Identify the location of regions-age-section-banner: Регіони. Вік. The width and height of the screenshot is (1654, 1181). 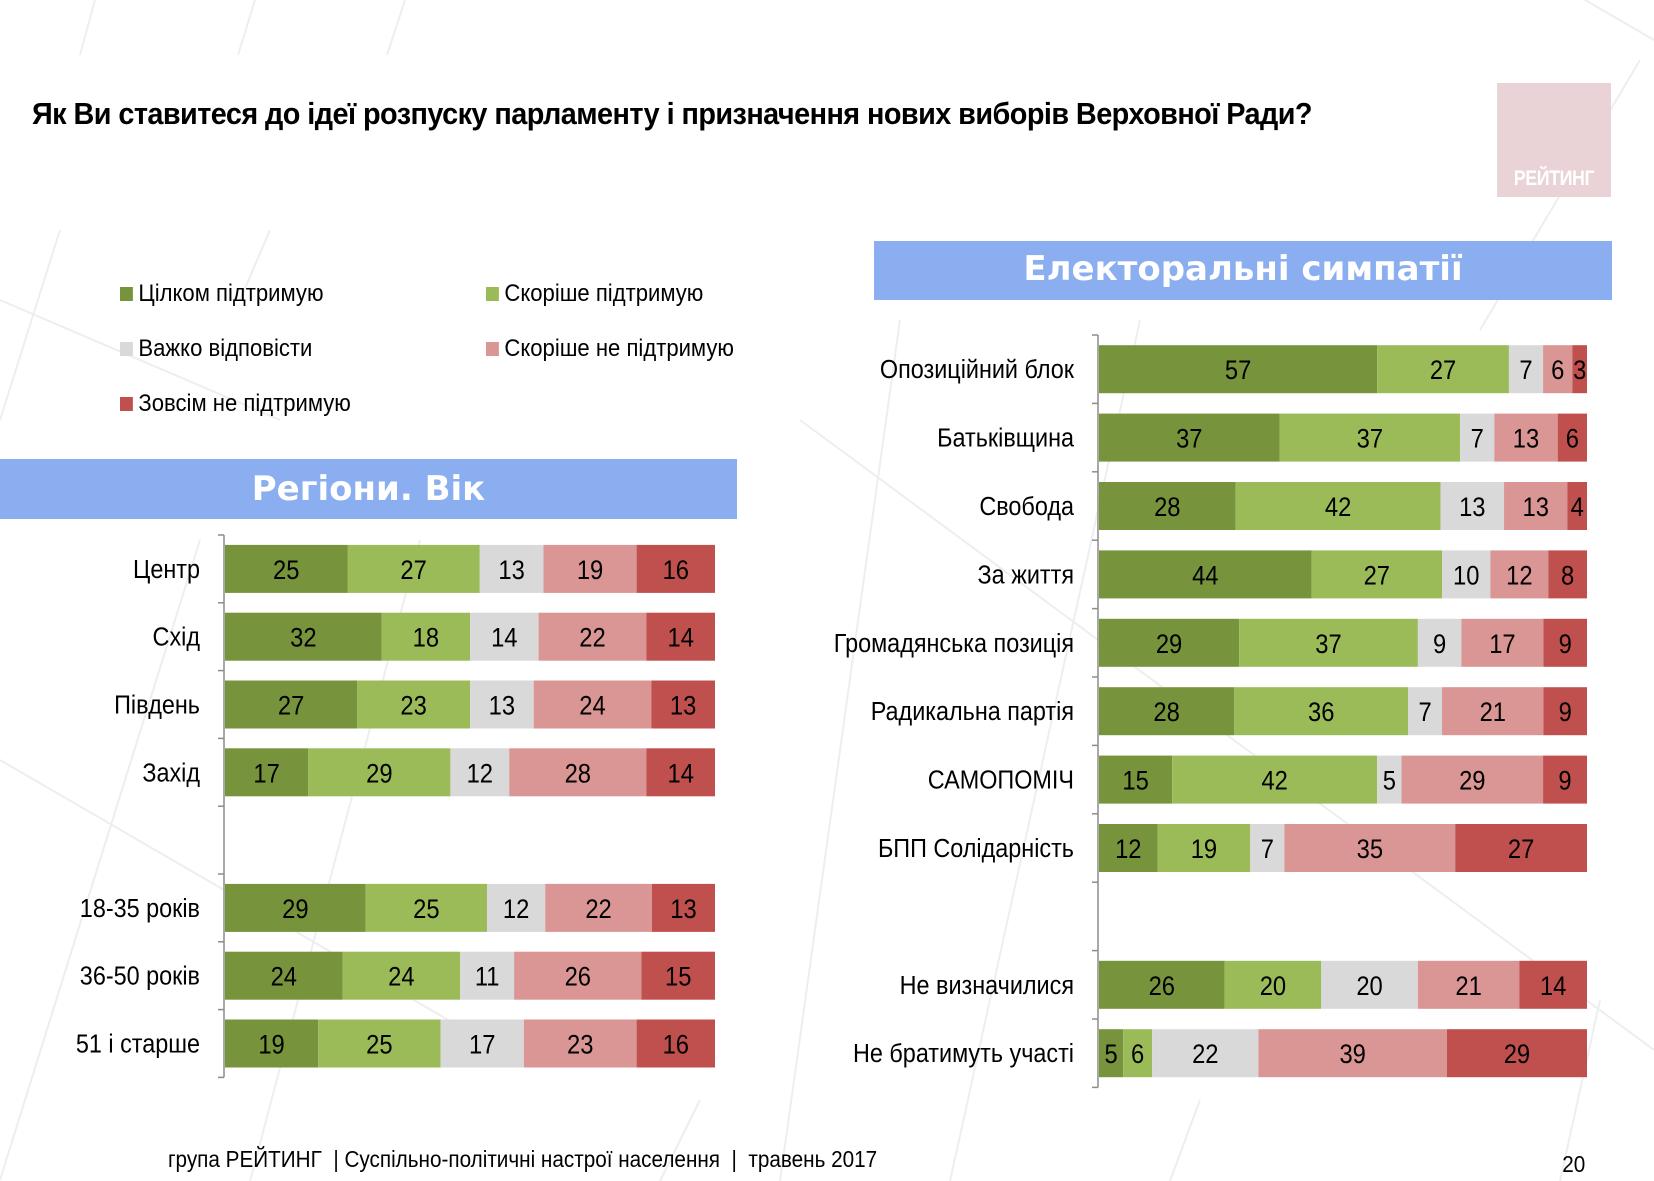
(368, 489).